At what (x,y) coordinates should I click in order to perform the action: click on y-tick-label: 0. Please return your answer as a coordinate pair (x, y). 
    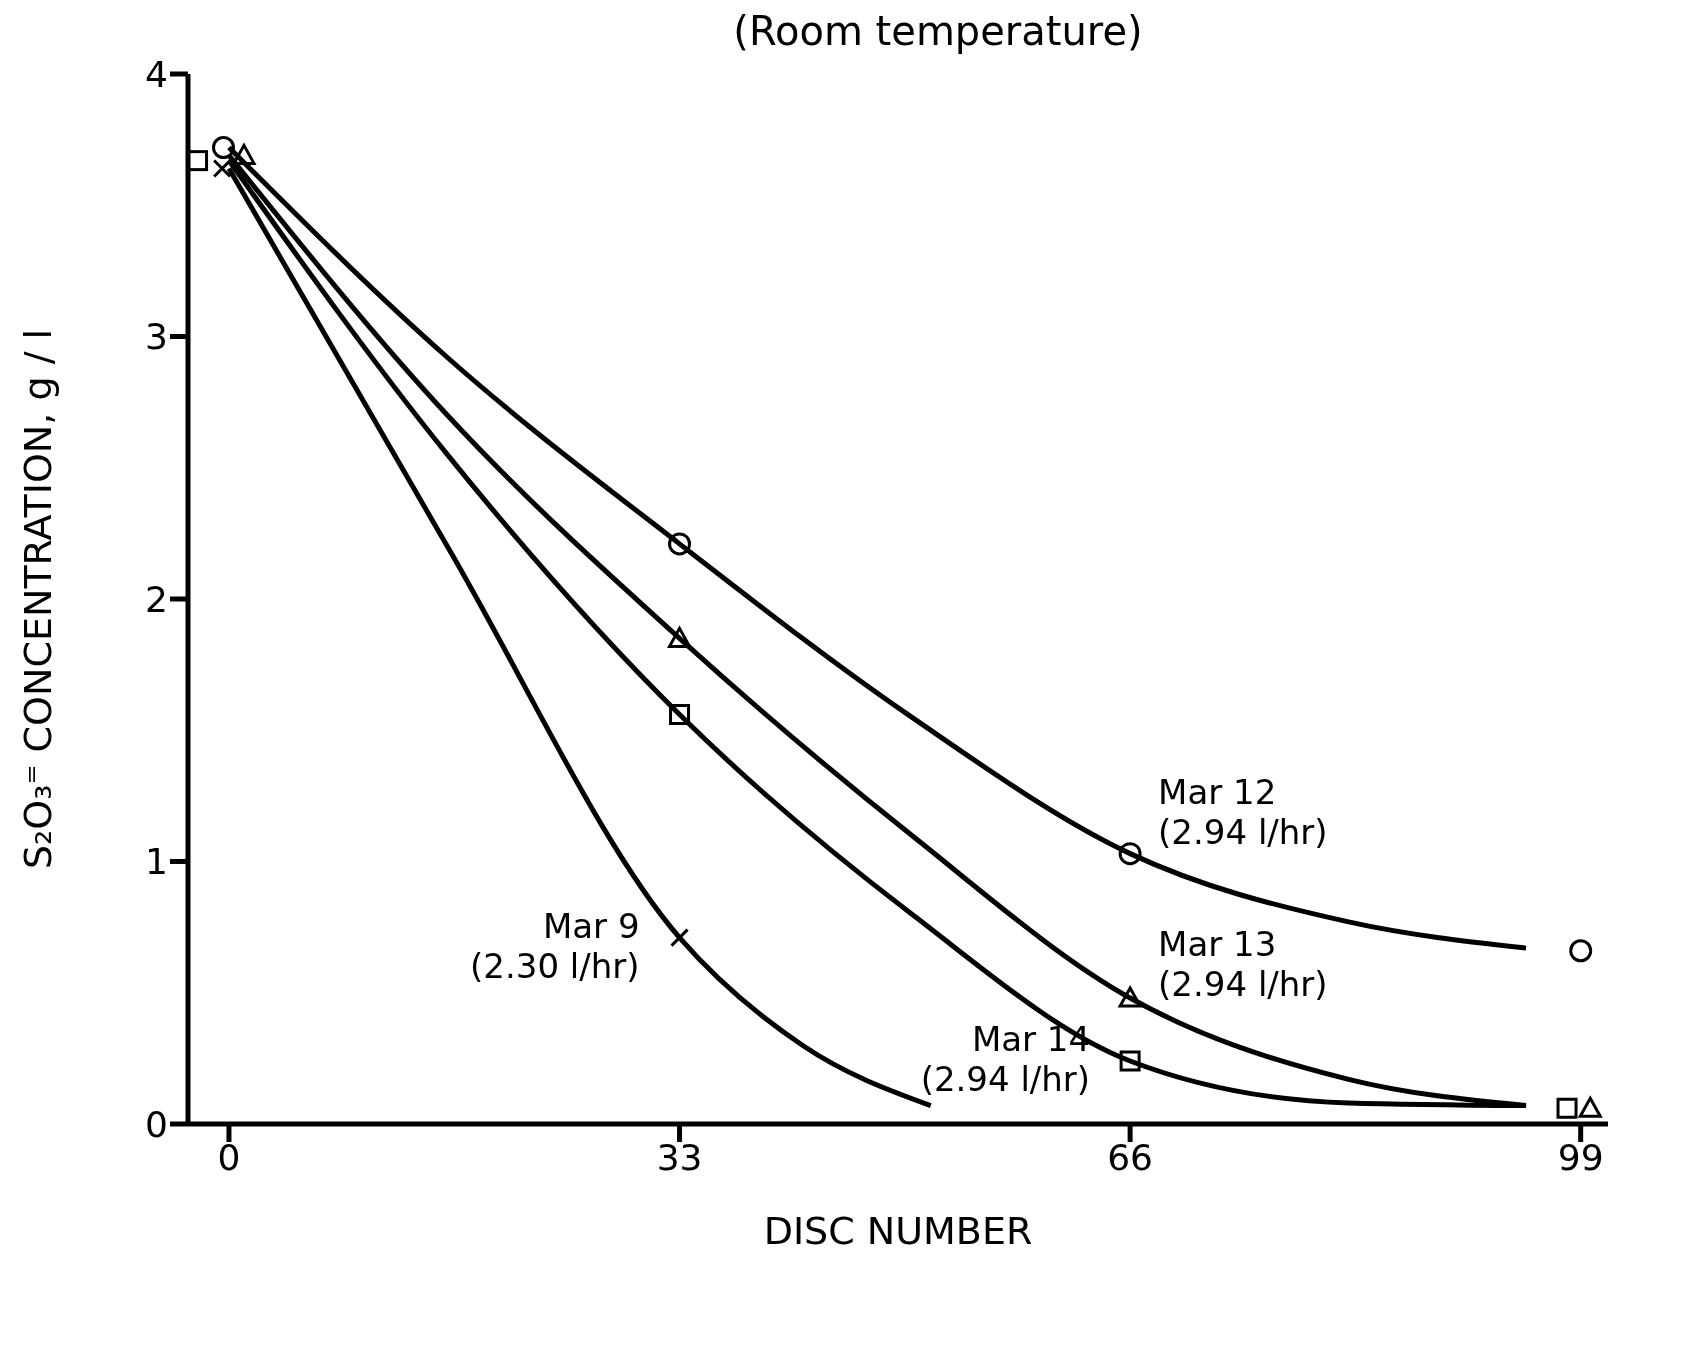
    Looking at the image, I should click on (156, 1124).